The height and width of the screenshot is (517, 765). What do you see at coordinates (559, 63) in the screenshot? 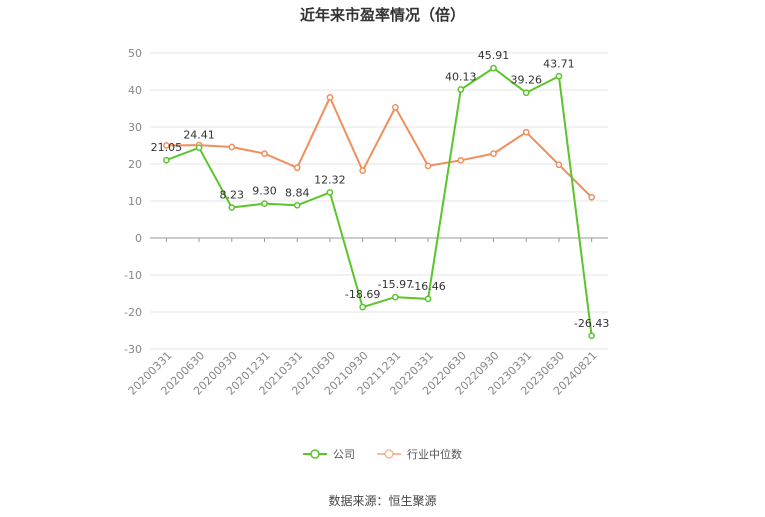
I see `data-label: 43.71` at bounding box center [559, 63].